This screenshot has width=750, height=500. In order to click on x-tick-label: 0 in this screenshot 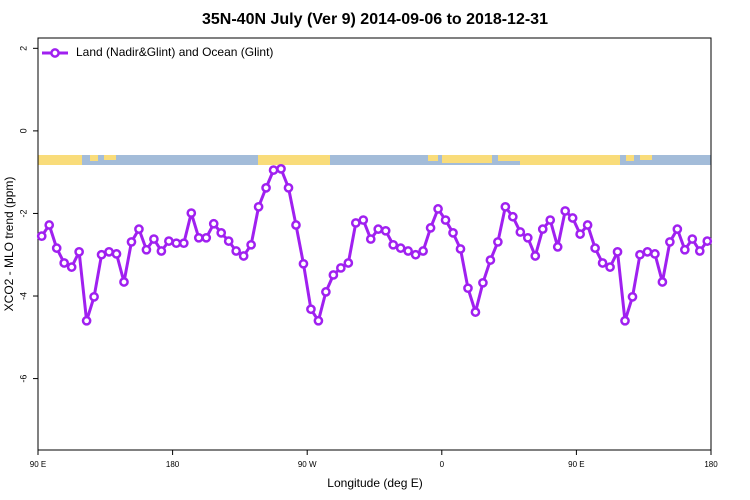, I will do `click(442, 464)`.